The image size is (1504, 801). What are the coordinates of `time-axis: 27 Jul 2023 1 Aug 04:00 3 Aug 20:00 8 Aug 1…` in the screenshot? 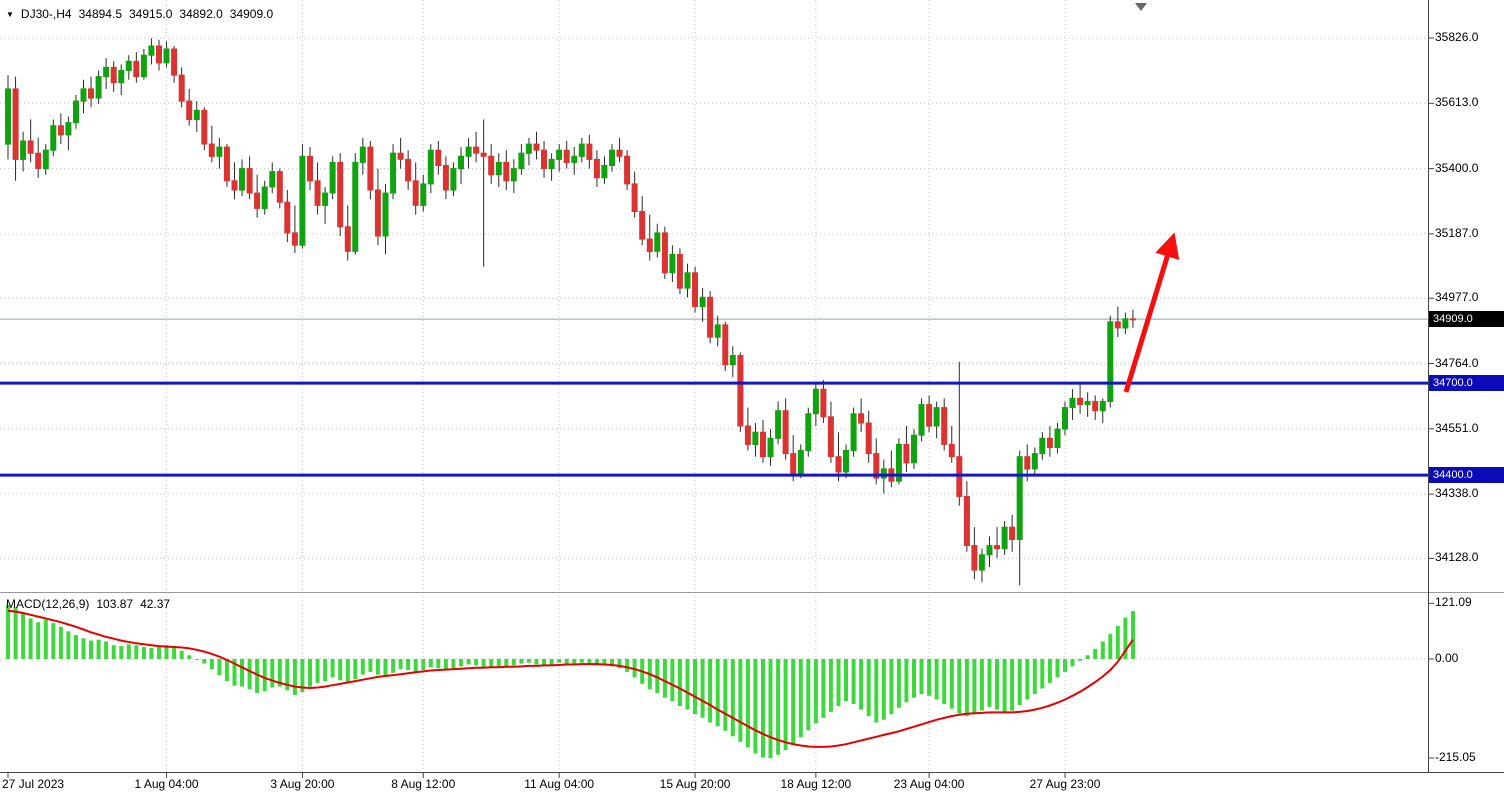 It's located at (714, 787).